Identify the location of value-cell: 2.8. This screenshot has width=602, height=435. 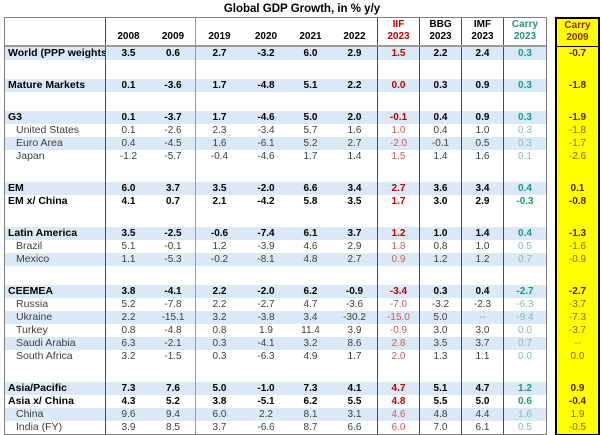
(398, 343).